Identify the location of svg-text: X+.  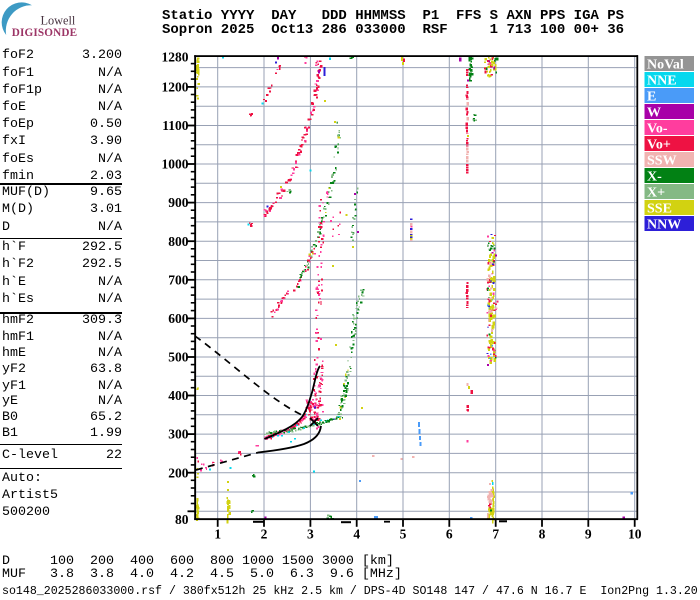
(656, 193).